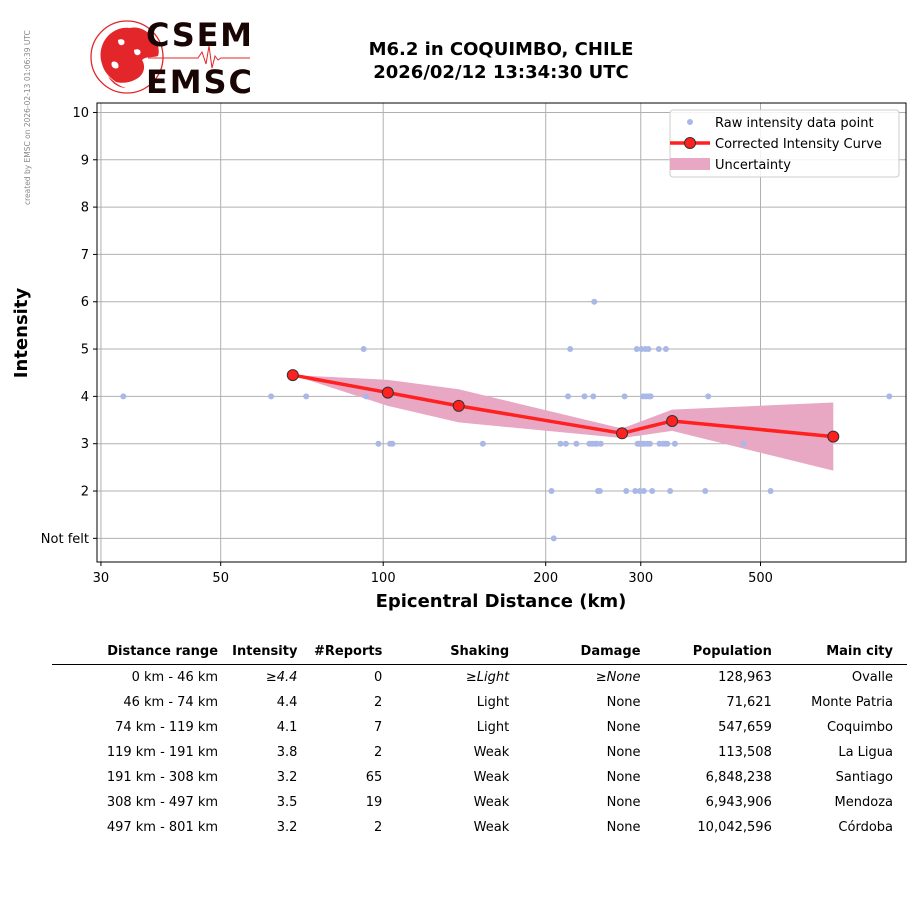  I want to click on table-cell: 0 km - 46 km, so click(175, 677).